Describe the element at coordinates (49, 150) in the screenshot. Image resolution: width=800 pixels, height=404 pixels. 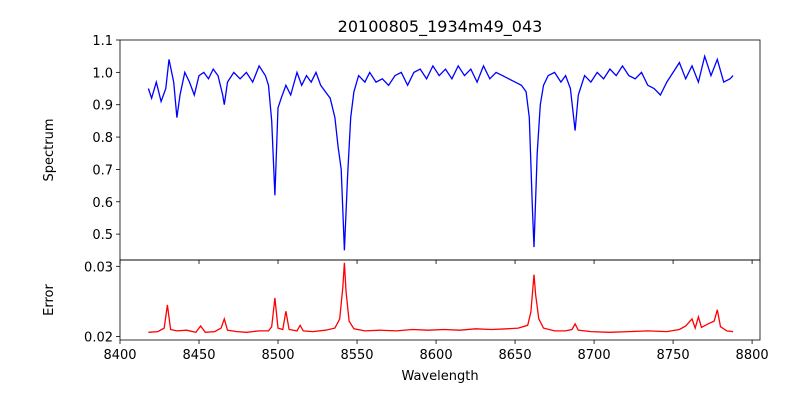
I see `spectrum-ylabel: Spectrum` at that location.